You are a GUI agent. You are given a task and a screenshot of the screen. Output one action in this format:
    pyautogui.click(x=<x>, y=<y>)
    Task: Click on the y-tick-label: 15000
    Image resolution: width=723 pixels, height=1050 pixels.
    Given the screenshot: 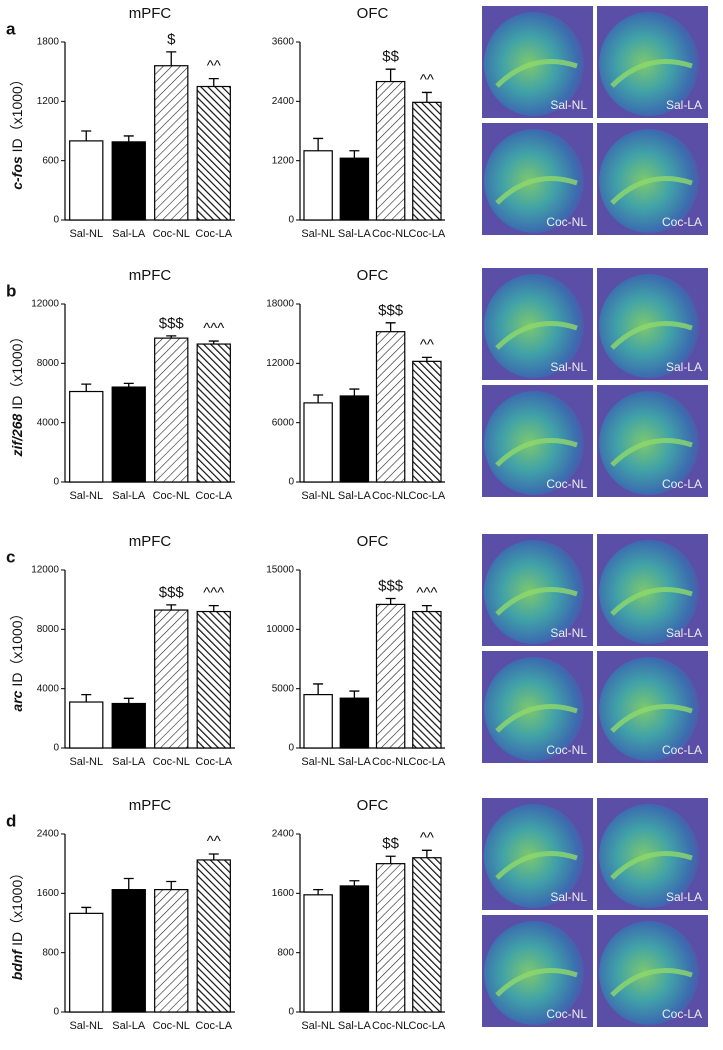 What is the action you would take?
    pyautogui.click(x=280, y=570)
    